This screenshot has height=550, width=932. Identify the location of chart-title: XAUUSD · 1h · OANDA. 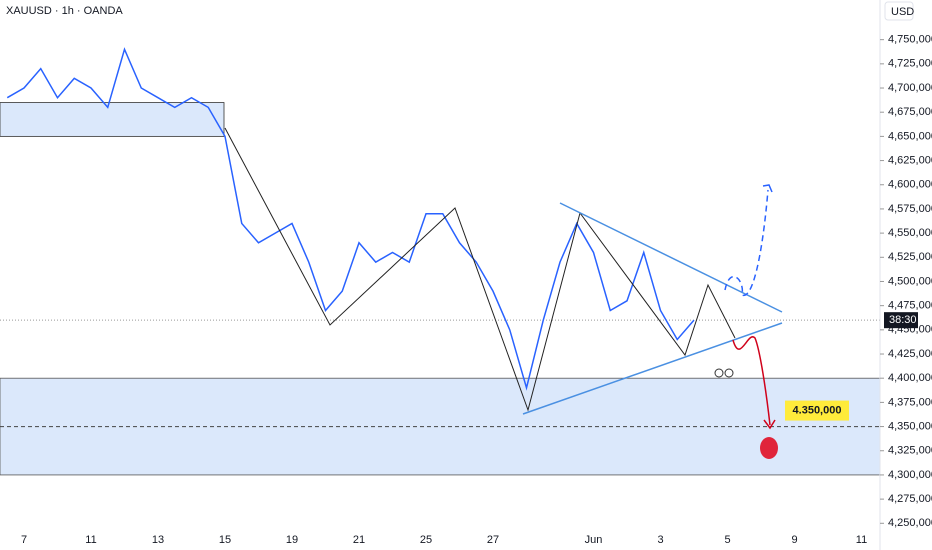
(64, 11).